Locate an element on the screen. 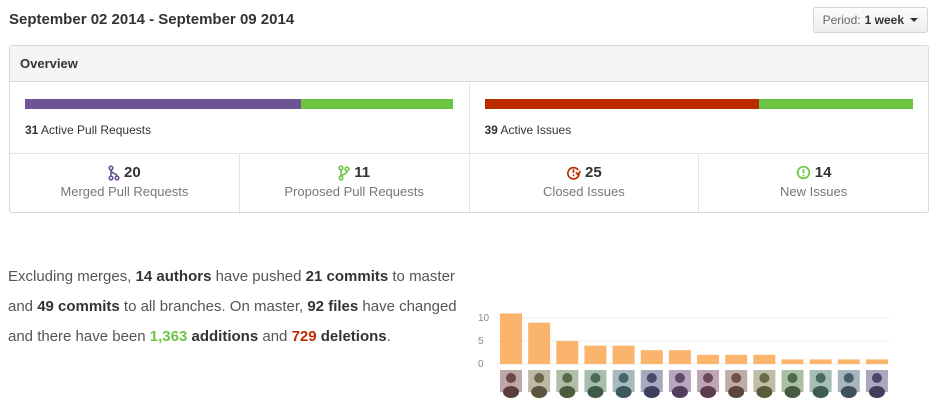 Image resolution: width=938 pixels, height=402 pixels. issues-summary: 39 Active Issues is located at coordinates (698, 117).